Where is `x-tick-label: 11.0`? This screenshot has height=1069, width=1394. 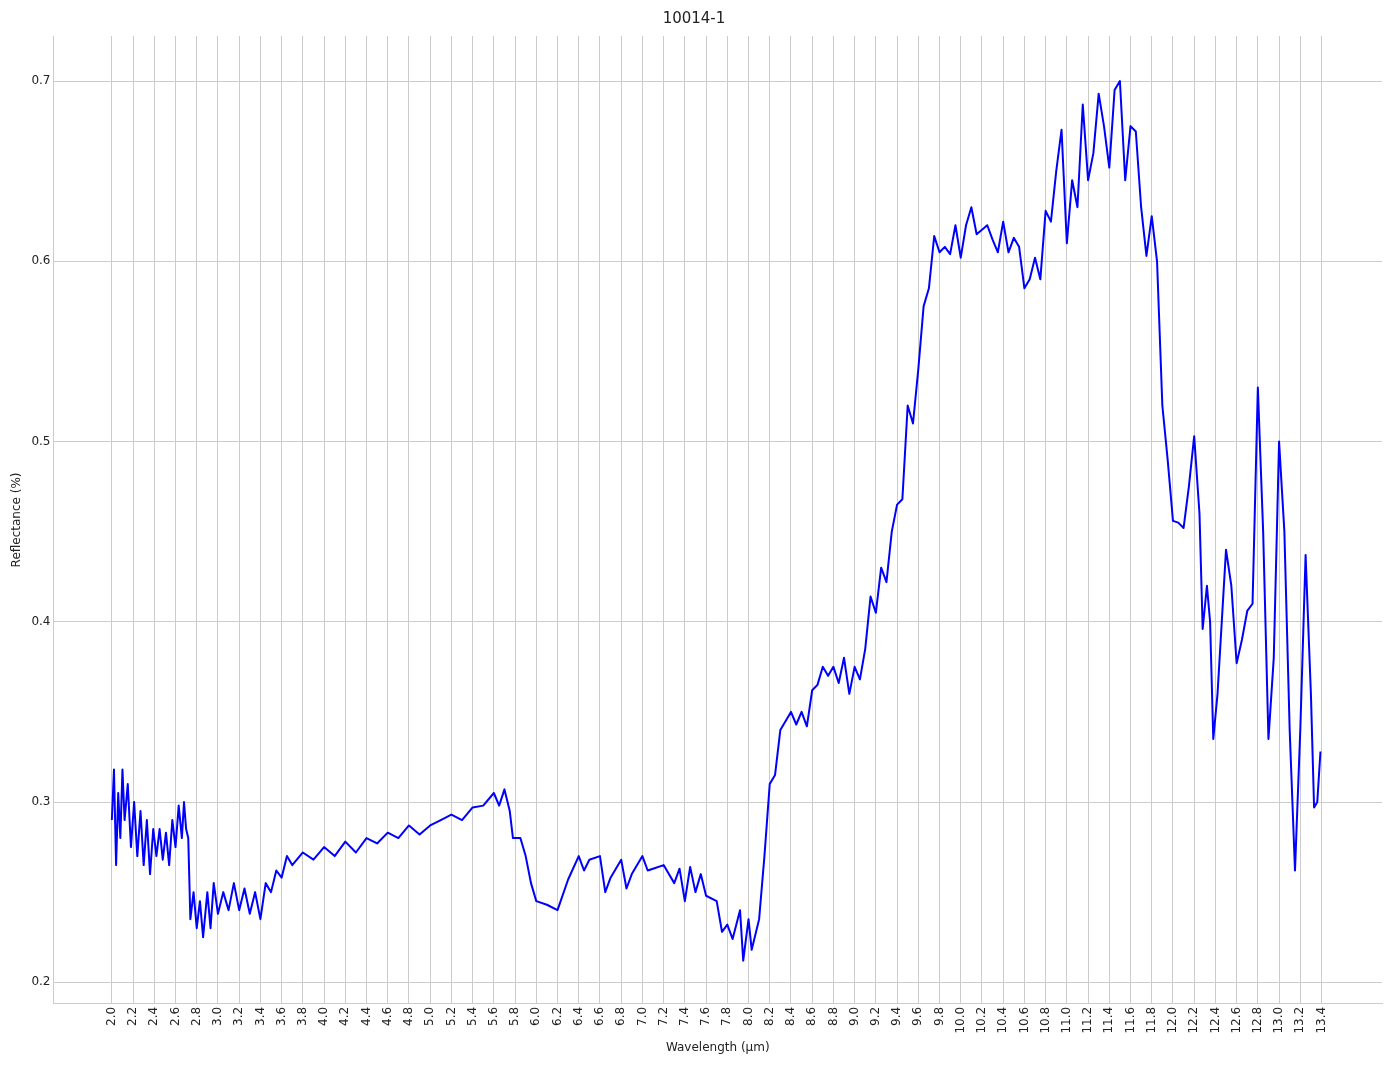 x-tick-label: 11.0 is located at coordinates (1065, 1020).